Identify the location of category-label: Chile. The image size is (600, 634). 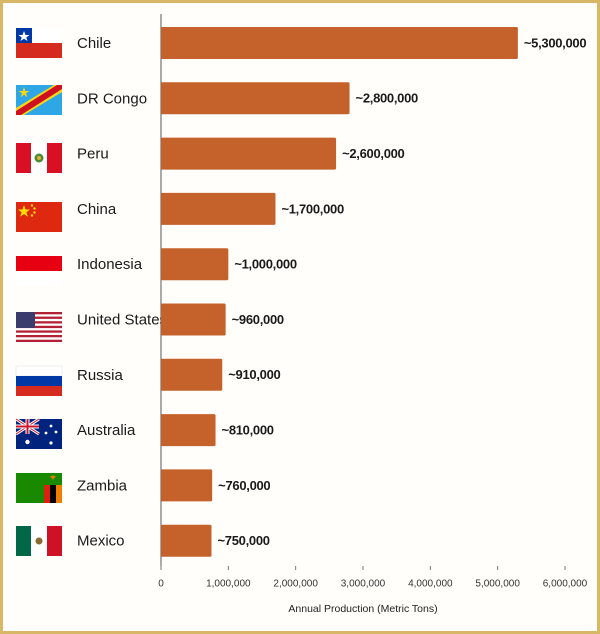
(94, 43).